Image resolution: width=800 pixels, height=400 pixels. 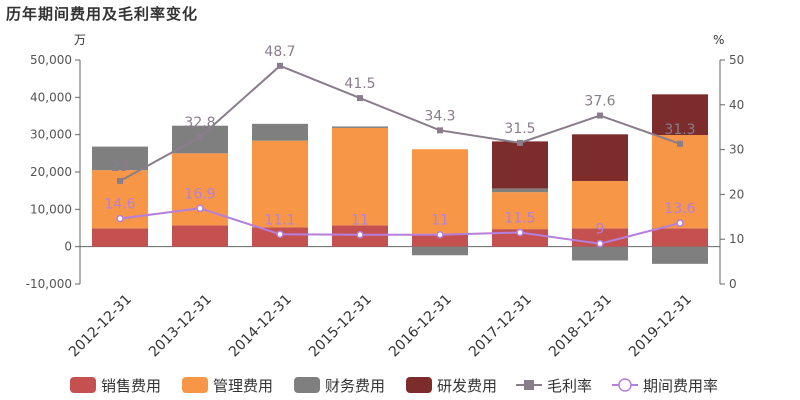 I want to click on y-right-tick-label: 20, so click(x=736, y=194).